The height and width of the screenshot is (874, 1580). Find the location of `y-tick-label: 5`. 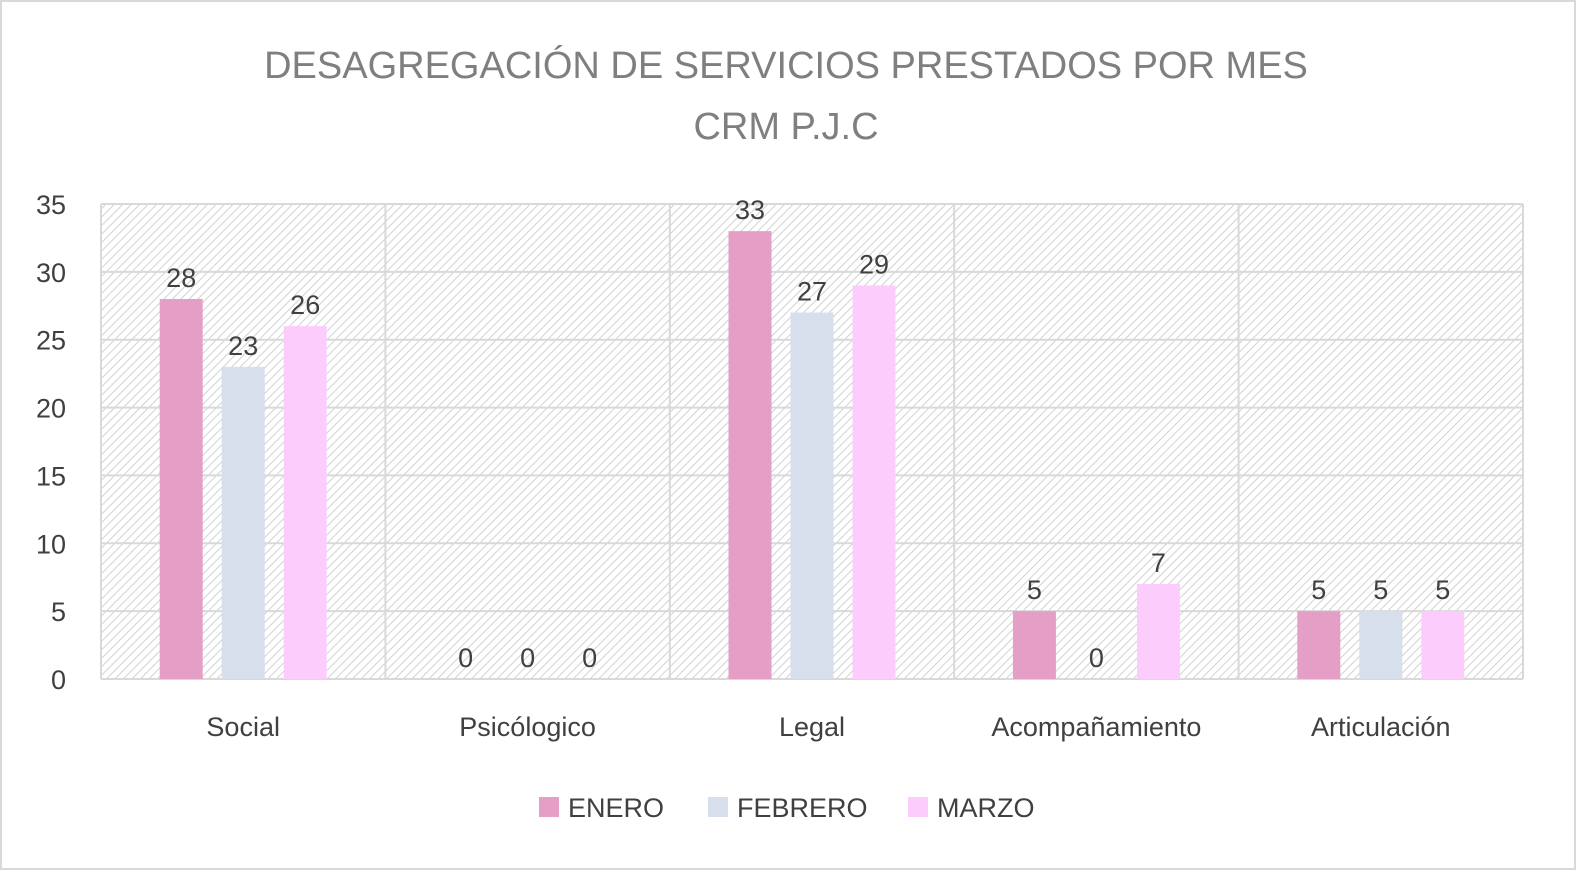

y-tick-label: 5 is located at coordinates (58, 612).